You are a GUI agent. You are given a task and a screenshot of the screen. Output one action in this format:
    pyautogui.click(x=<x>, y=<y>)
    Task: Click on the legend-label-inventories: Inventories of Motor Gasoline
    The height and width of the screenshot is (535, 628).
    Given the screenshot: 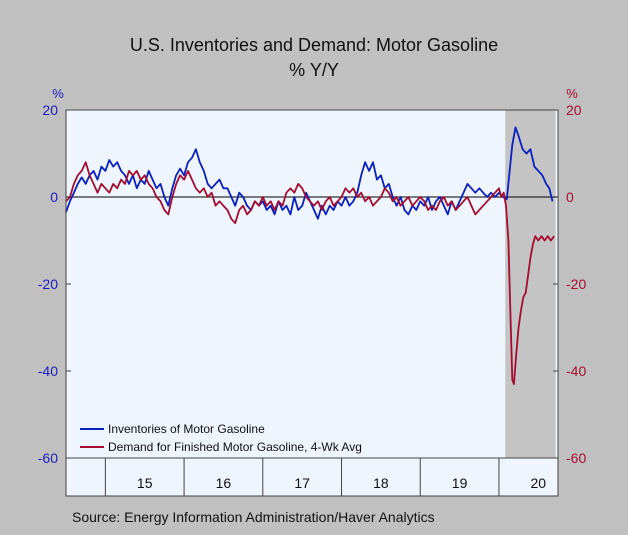 What is the action you would take?
    pyautogui.click(x=186, y=429)
    